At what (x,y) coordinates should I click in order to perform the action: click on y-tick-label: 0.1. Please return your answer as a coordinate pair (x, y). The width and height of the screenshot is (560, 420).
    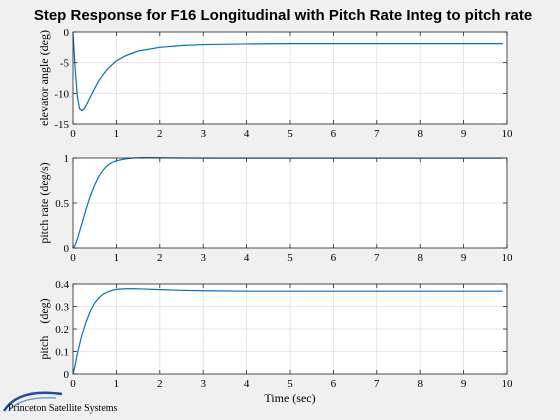
    Looking at the image, I should click on (62, 353).